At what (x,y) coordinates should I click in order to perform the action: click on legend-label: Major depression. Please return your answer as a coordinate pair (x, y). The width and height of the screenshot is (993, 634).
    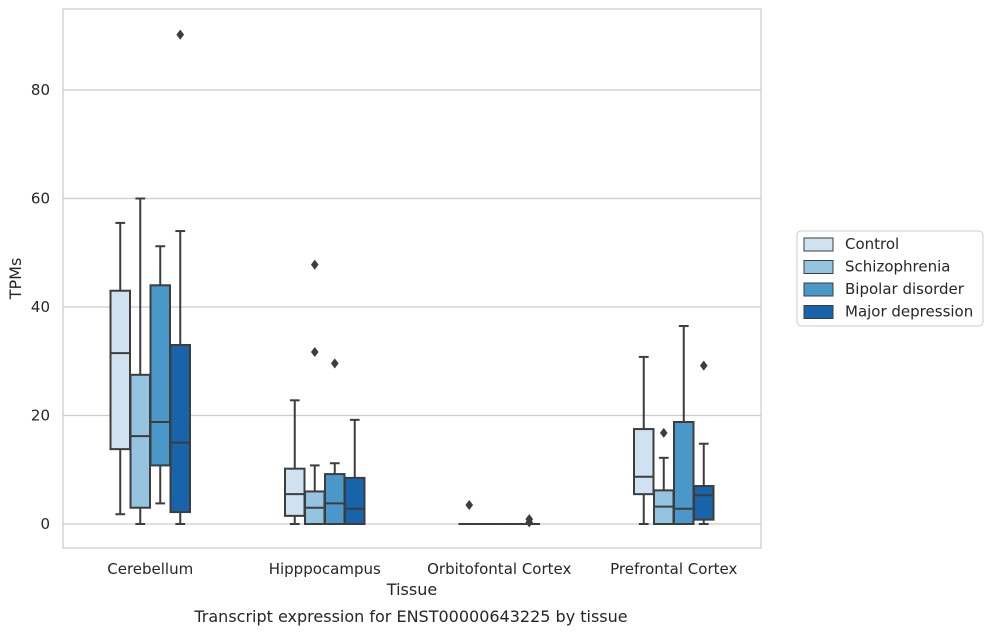
    Looking at the image, I should click on (909, 312).